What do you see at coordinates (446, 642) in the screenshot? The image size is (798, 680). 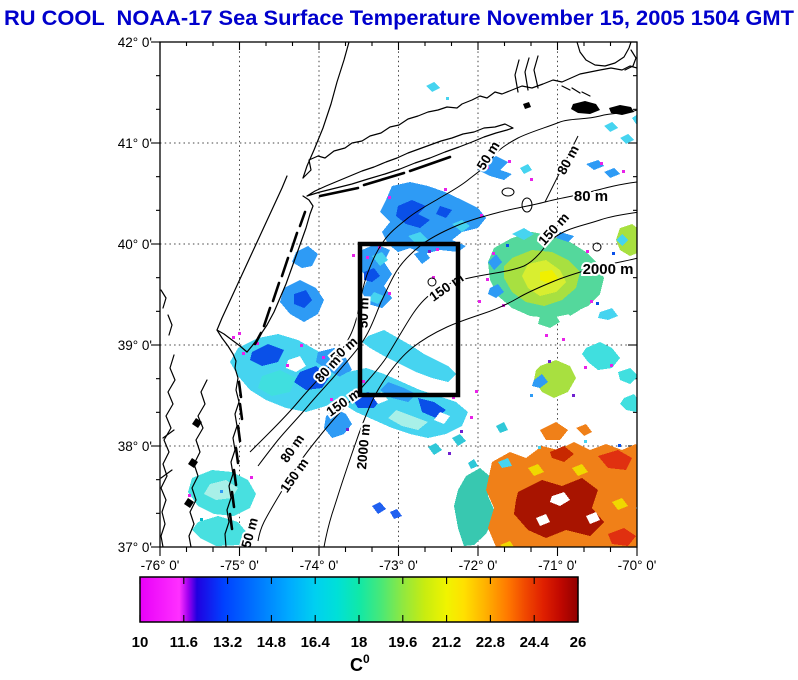 I see `colorbar-tick-label: 21.2` at bounding box center [446, 642].